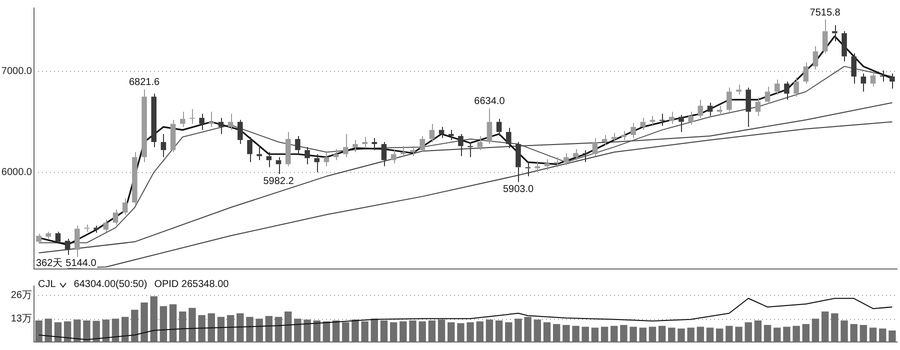 Image resolution: width=900 pixels, height=350 pixels. What do you see at coordinates (825, 12) in the screenshot?
I see `annotation: 7515.8` at bounding box center [825, 12].